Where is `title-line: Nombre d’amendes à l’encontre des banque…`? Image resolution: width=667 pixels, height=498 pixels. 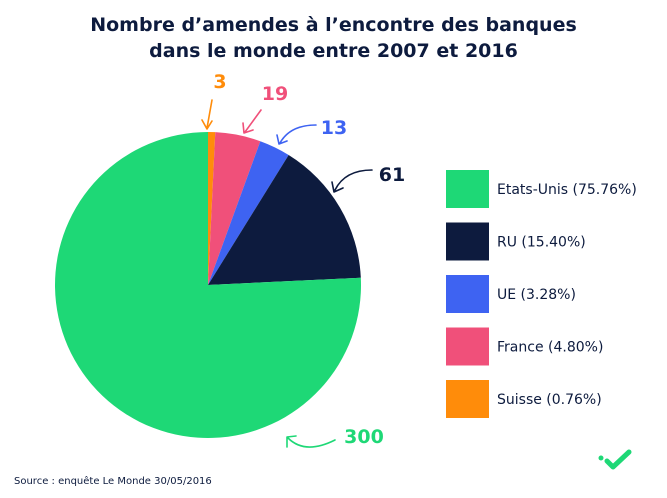
title-line: Nombre d’amendes à l’encontre des banque… is located at coordinates (333, 25).